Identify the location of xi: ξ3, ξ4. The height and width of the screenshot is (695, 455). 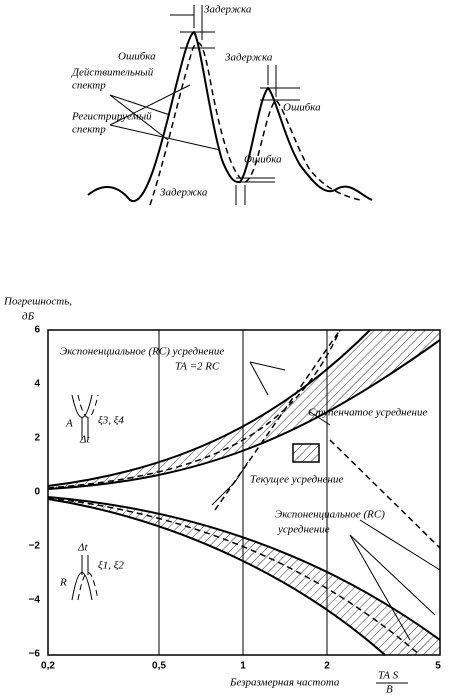
(111, 421).